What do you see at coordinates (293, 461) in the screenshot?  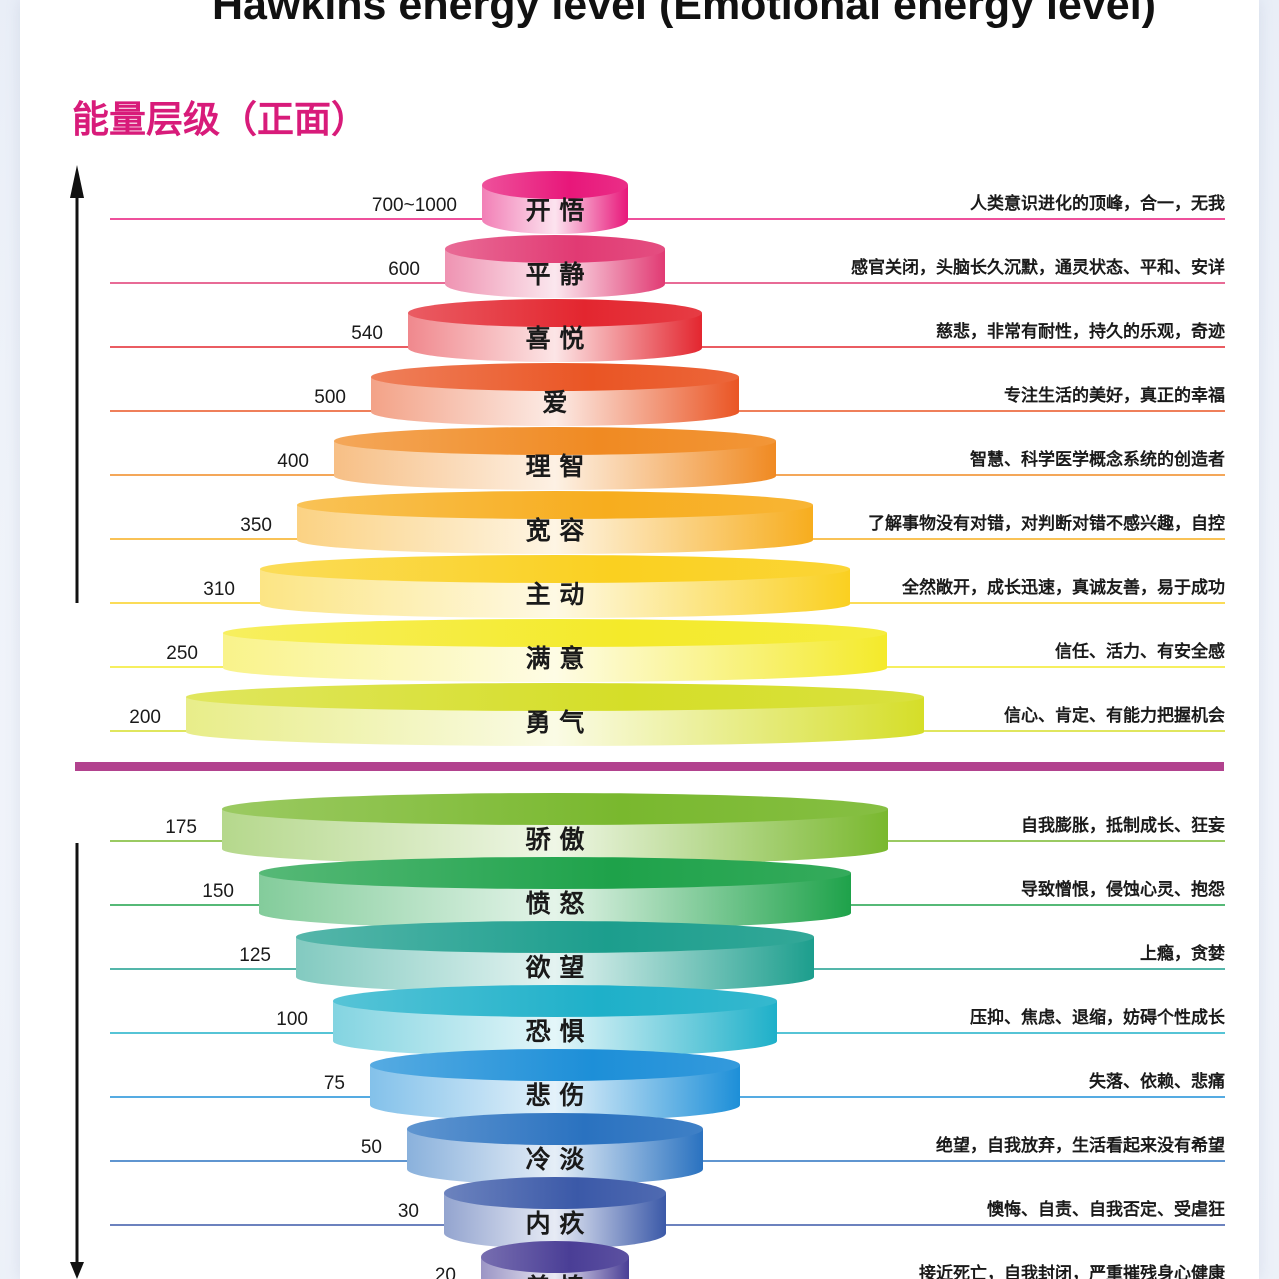 I see `level-value: 400` at bounding box center [293, 461].